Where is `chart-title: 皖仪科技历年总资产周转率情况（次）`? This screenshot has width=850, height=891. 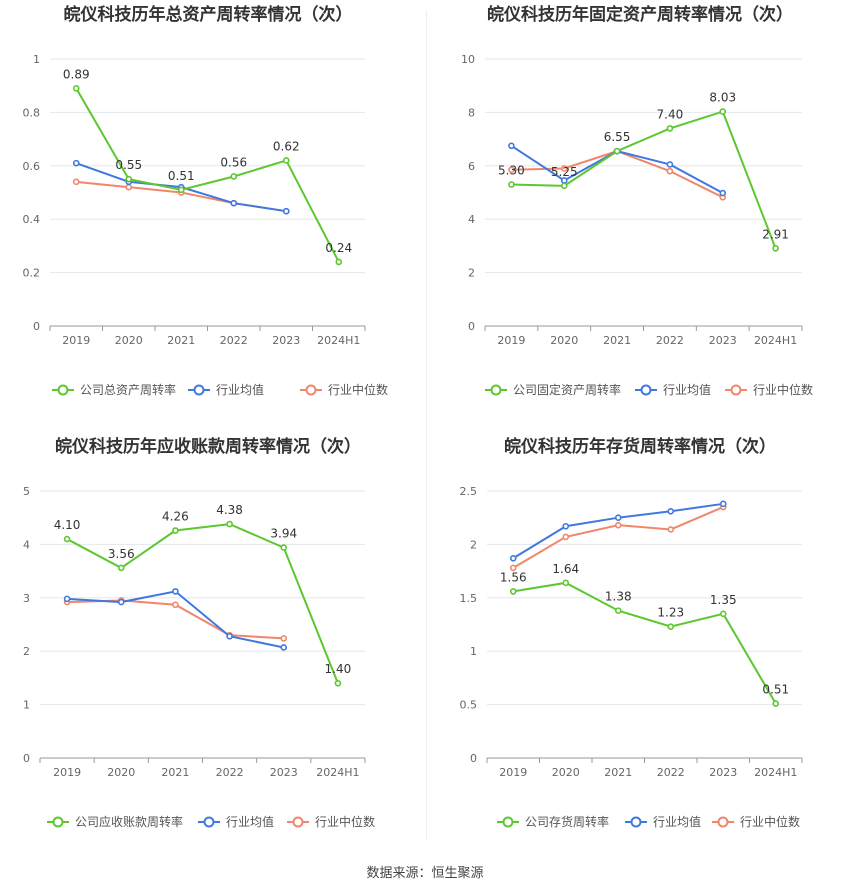 chart-title: 皖仪科技历年总资产周转率情况（次） is located at coordinates (208, 14).